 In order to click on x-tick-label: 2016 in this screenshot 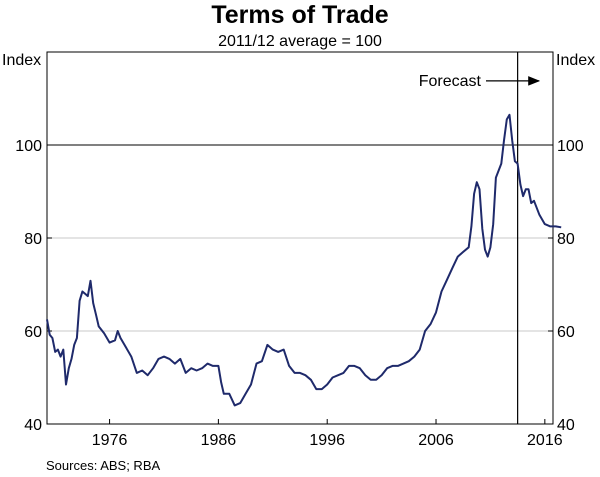, I will do `click(545, 440)`.